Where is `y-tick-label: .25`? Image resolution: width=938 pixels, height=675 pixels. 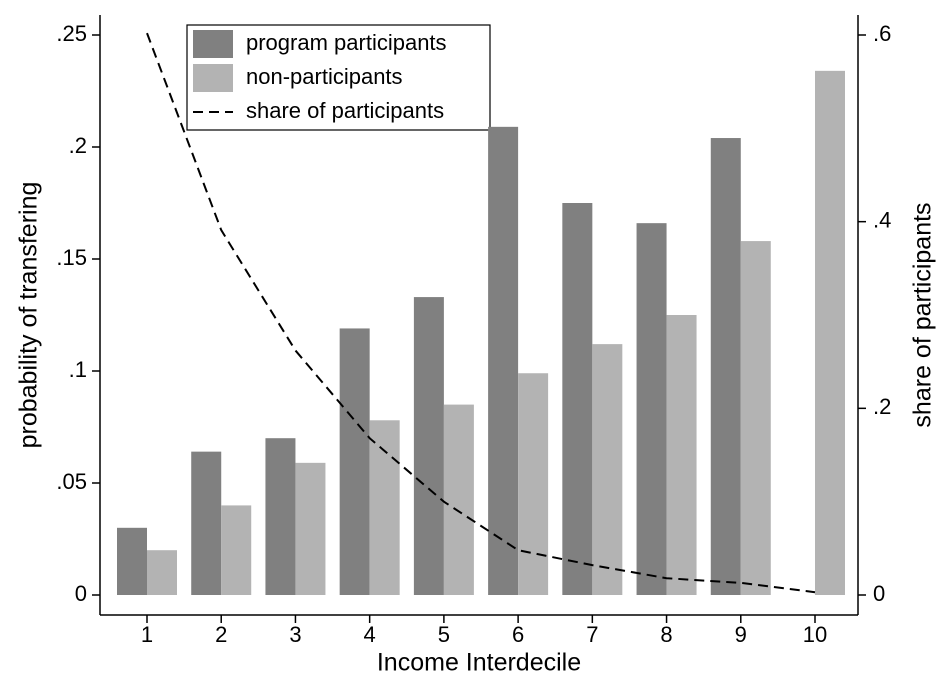 y-tick-label: .25 is located at coordinates (71, 33).